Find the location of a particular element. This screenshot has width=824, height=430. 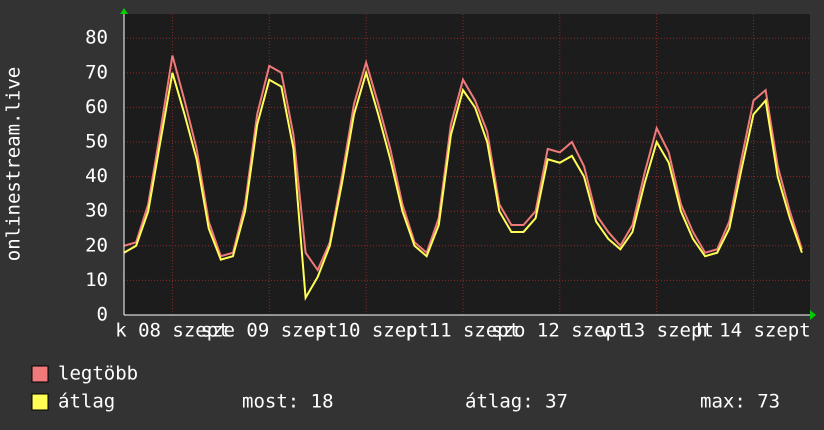

x-arrow is located at coordinates (813, 315).